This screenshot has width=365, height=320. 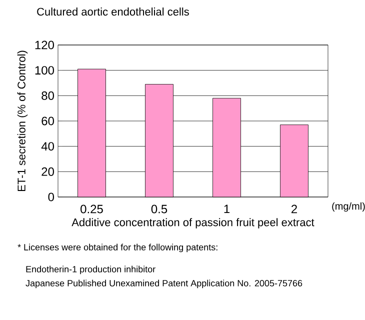 I want to click on text: (mg/ml), so click(x=348, y=207).